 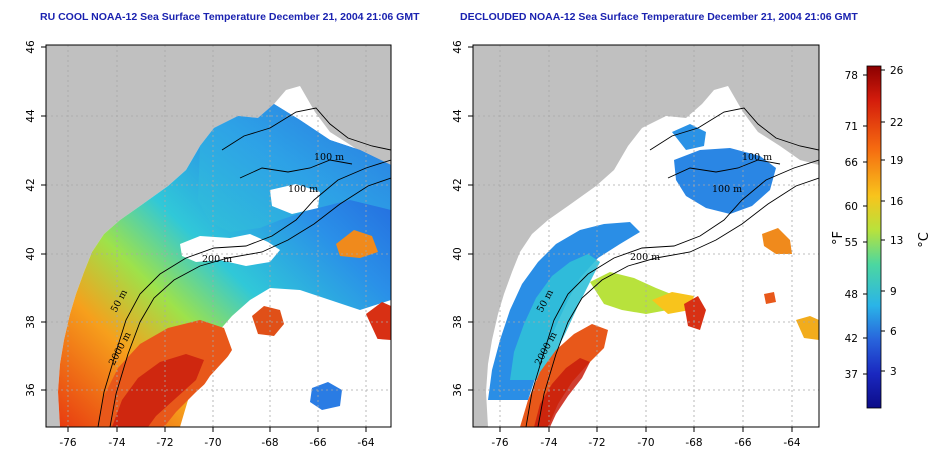 I want to click on colorbar-f-tick: 42, so click(x=851, y=339).